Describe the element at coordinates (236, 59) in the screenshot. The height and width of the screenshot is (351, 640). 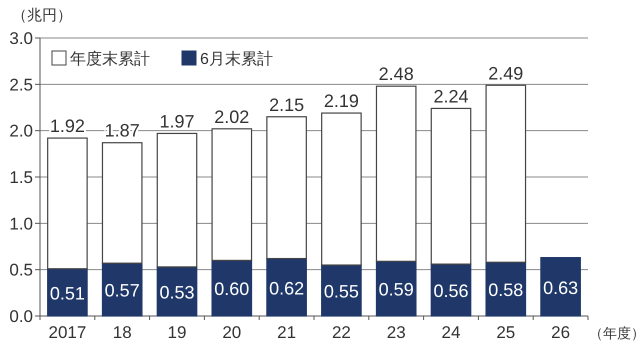
I see `legend-label: 6月末累計` at that location.